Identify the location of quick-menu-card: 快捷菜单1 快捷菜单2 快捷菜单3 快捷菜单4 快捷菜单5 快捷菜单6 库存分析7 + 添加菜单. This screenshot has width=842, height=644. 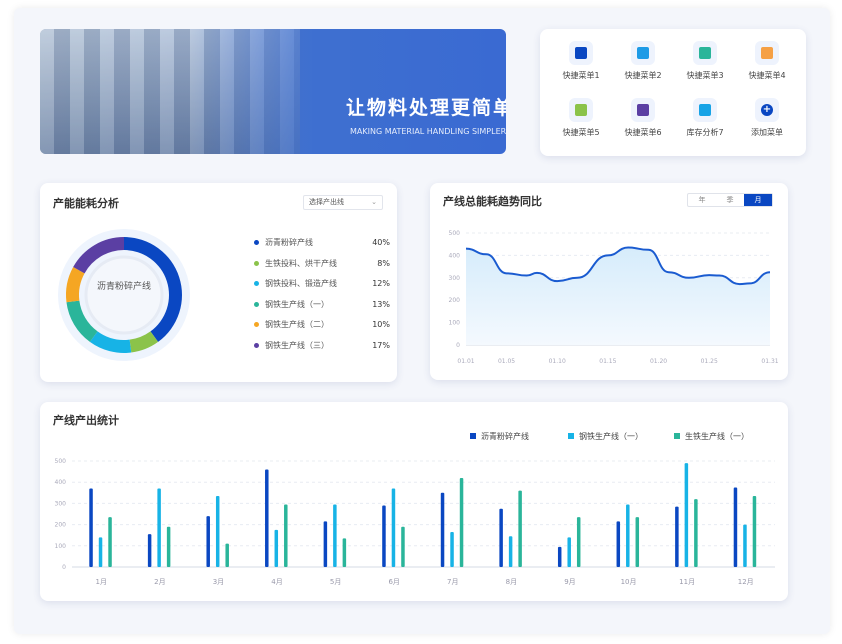
(673, 92).